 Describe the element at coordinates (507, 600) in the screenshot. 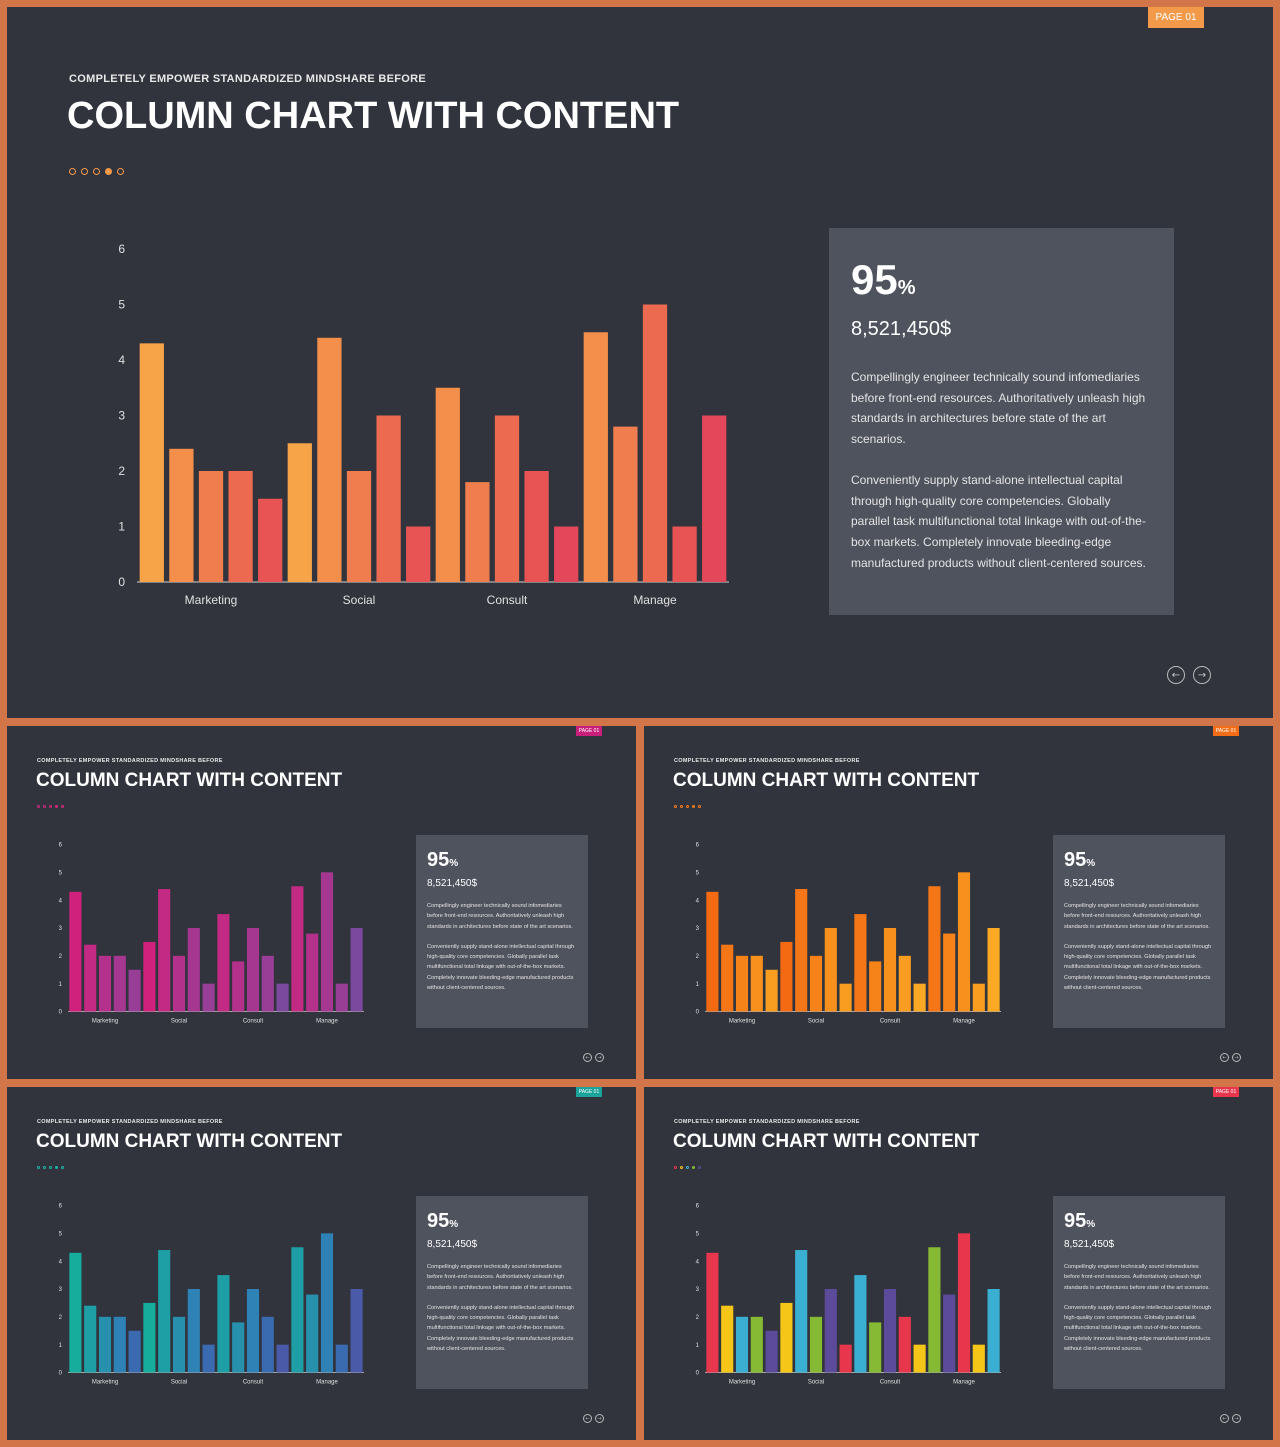

I see `x-category-label: Consult` at that location.